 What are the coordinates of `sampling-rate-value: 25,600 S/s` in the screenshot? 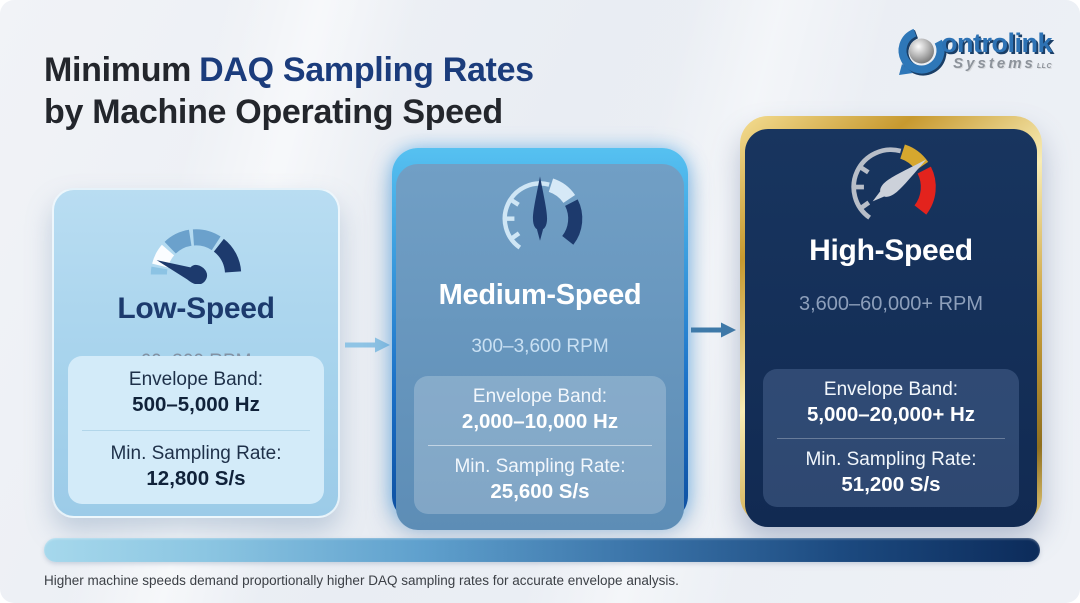 It's located at (540, 491).